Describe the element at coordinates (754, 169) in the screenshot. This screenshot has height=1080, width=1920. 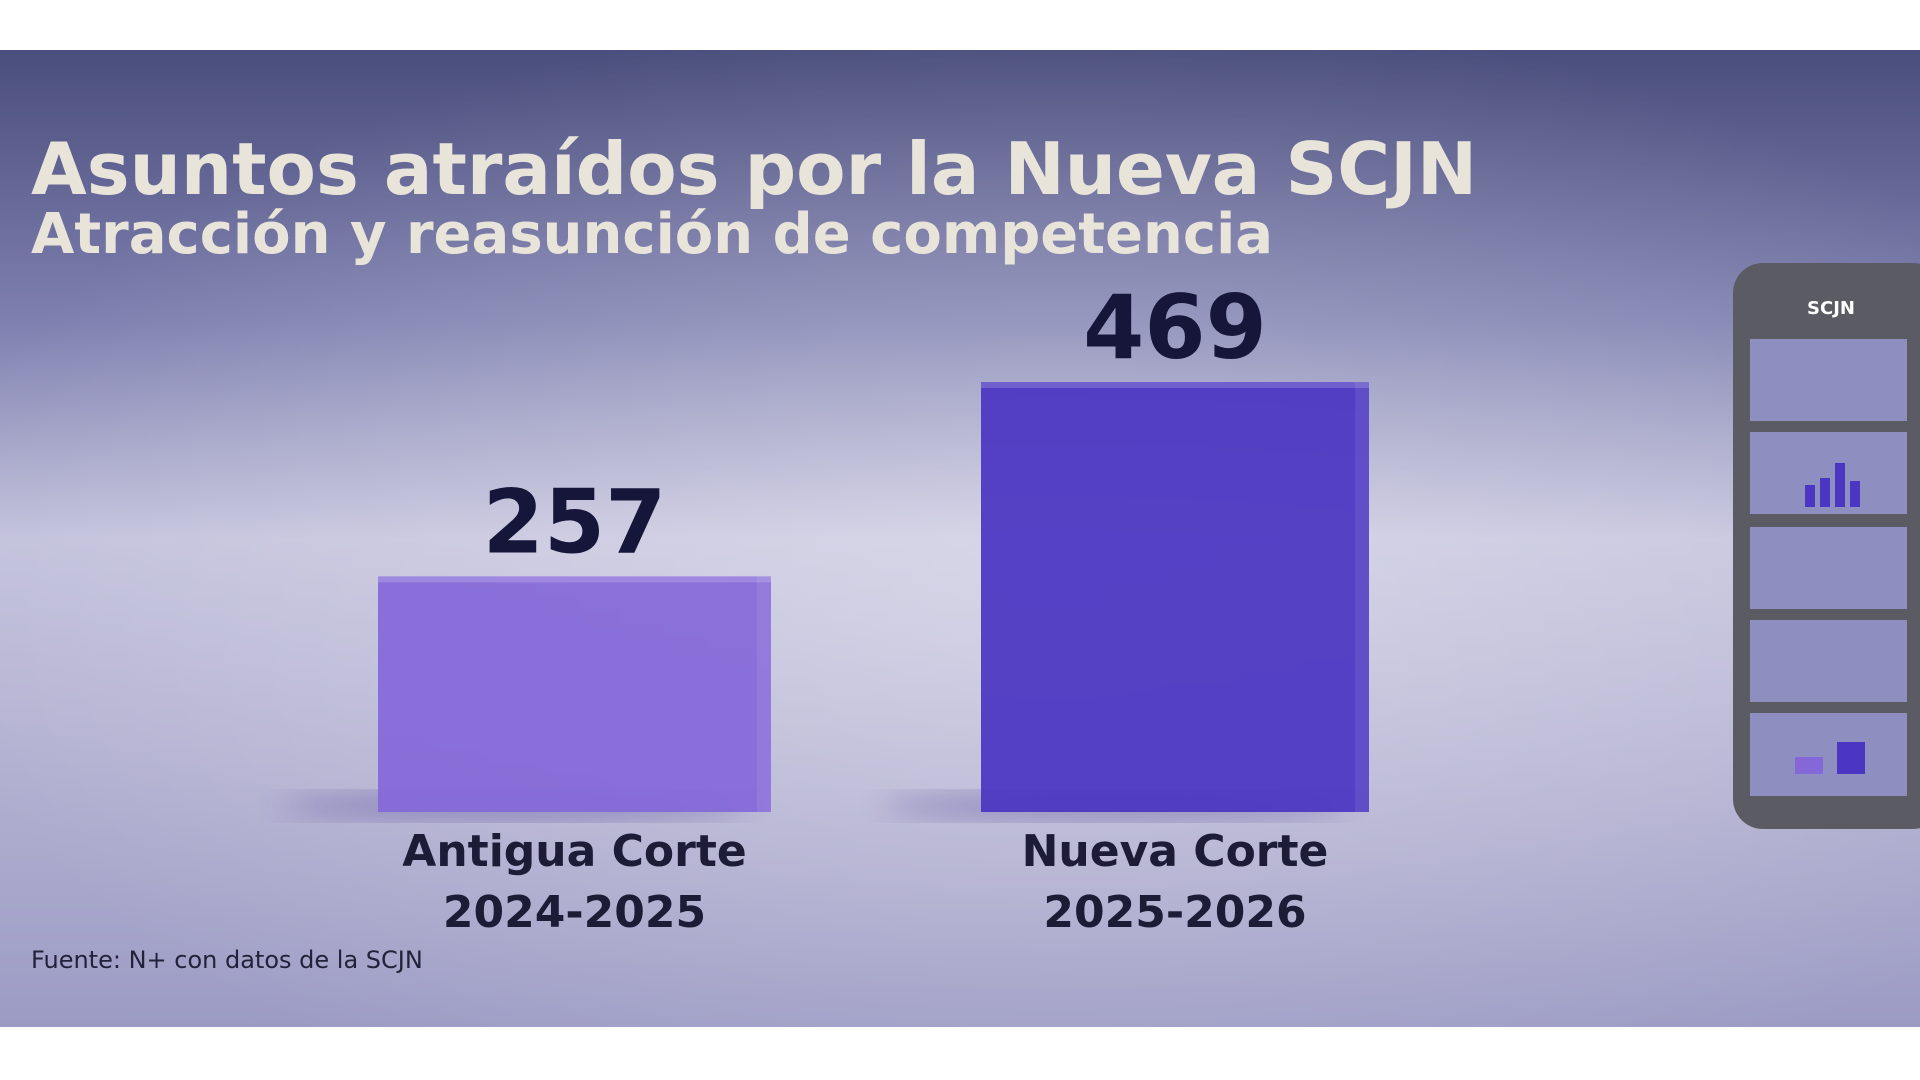
I see `chart-title: Asuntos atraídos por la Nueva SCJN` at that location.